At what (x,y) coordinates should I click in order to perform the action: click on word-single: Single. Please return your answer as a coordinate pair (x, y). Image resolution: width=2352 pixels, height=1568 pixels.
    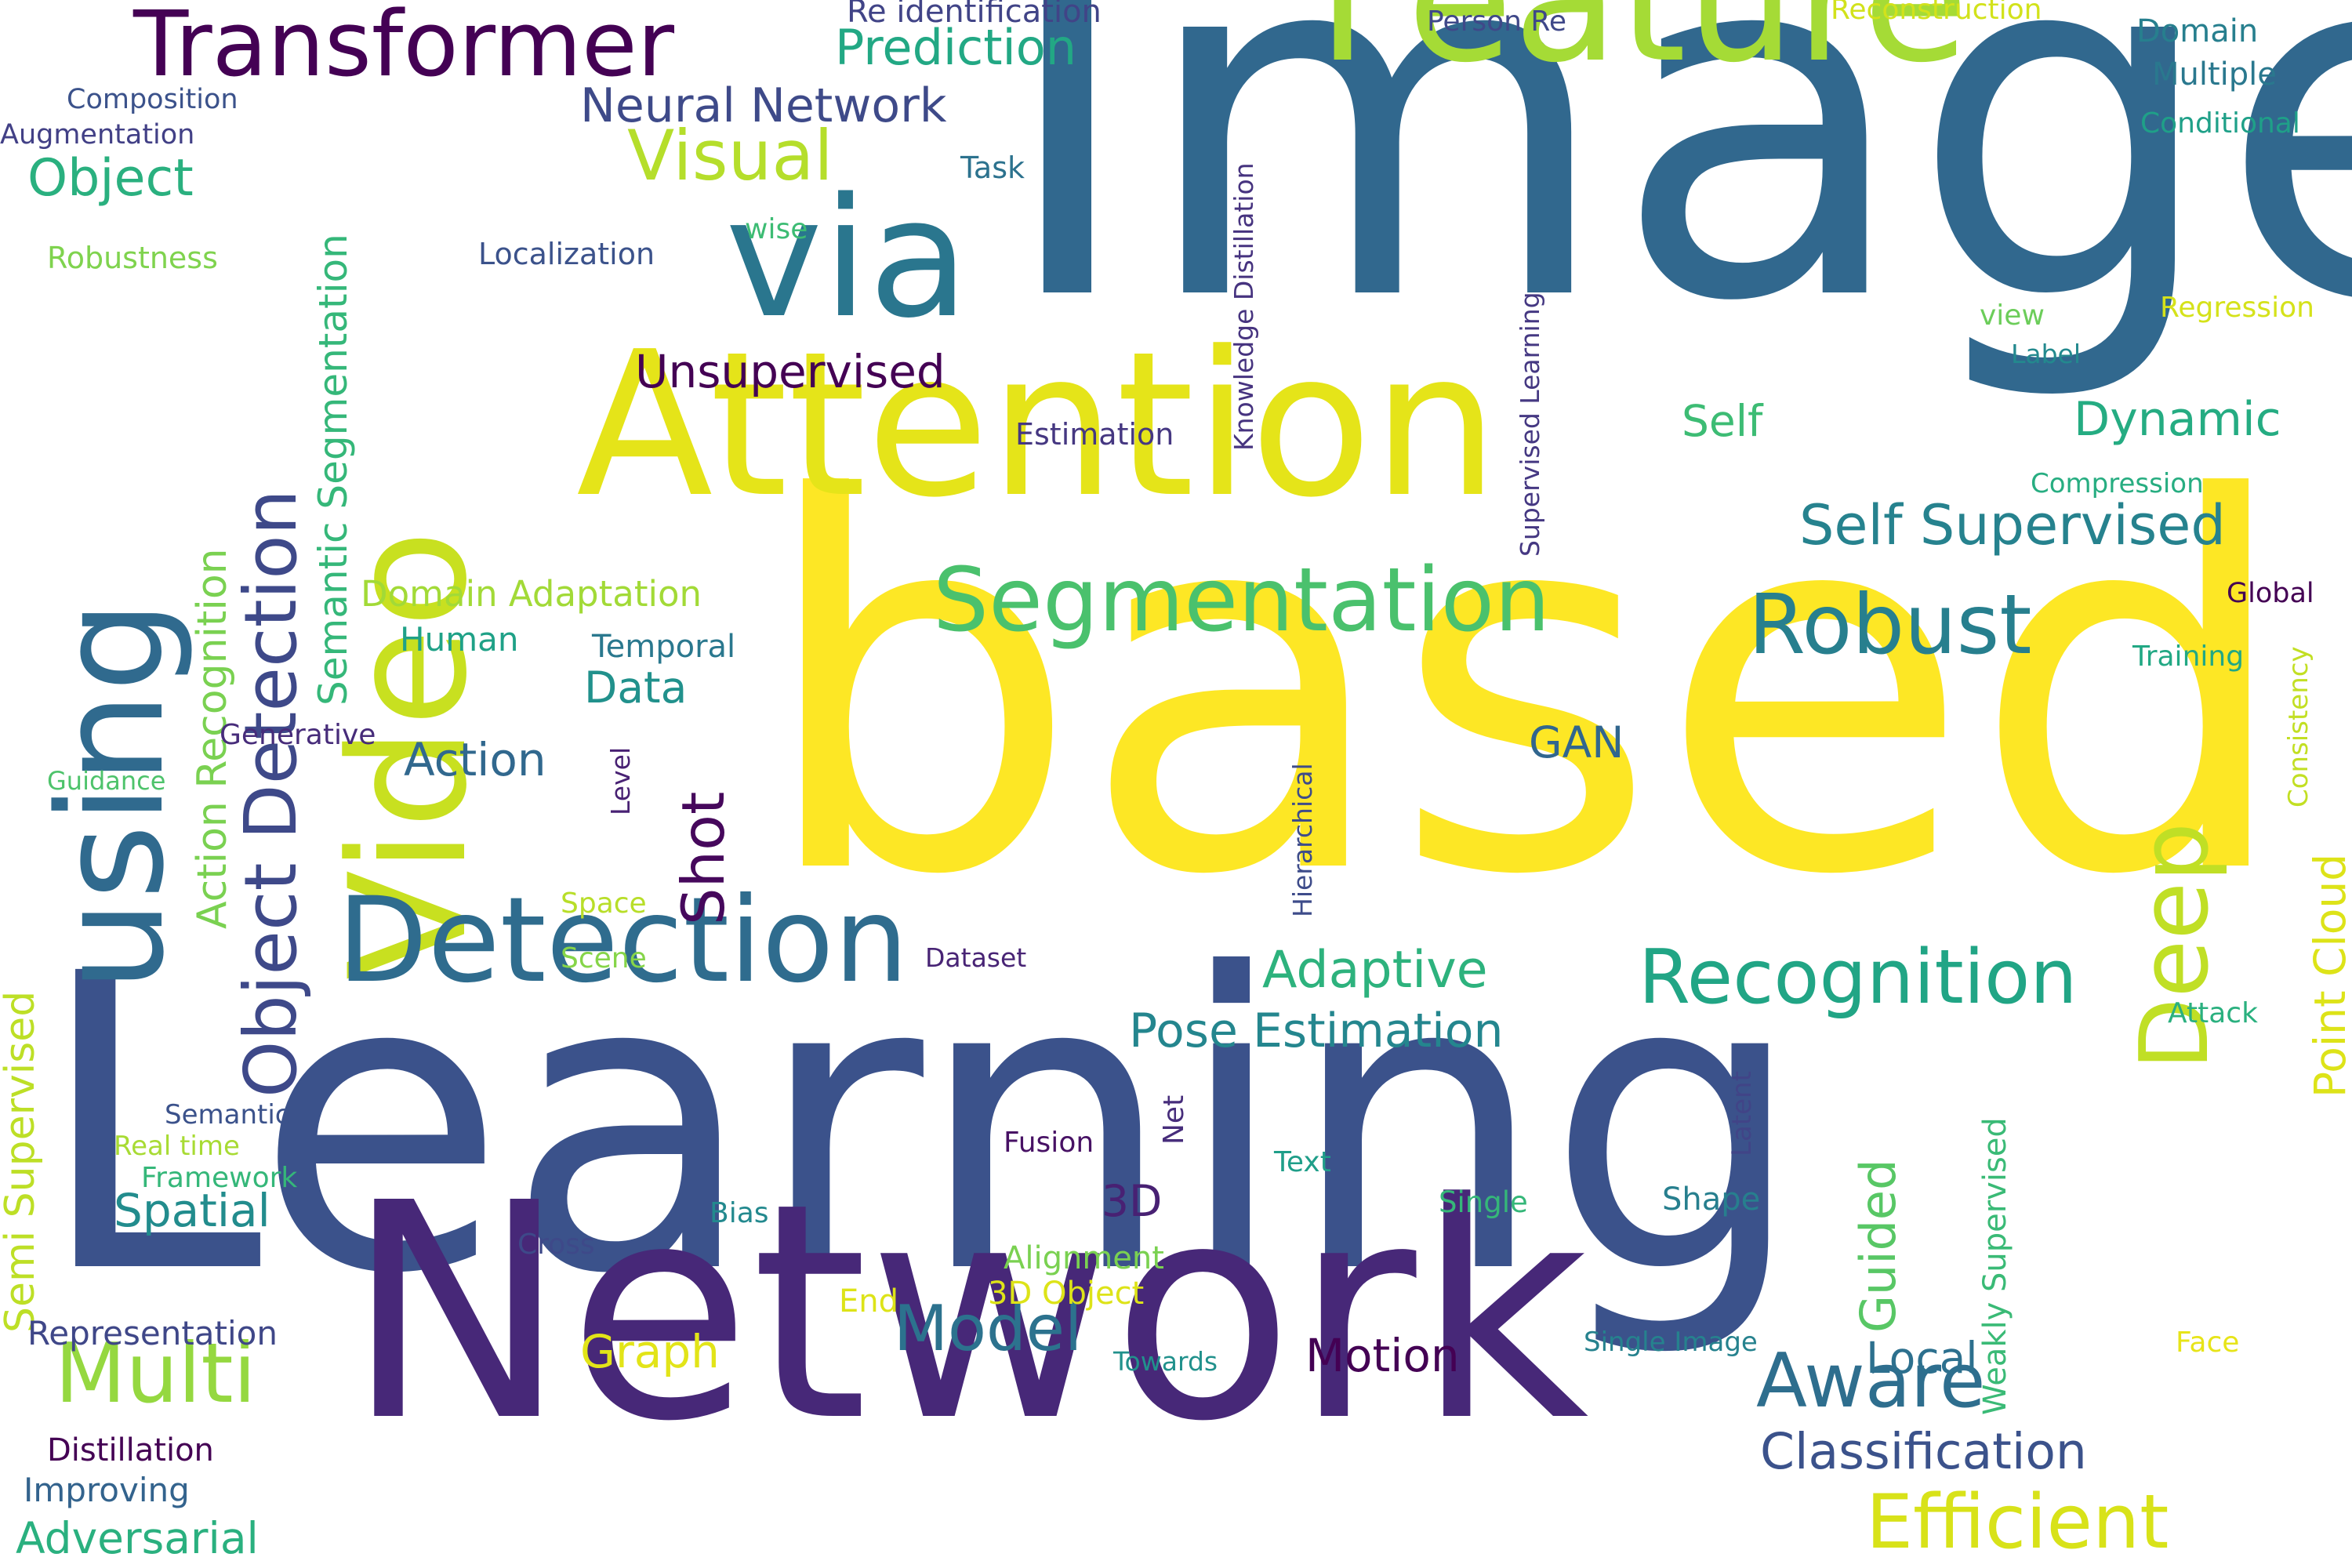
    Looking at the image, I should click on (1483, 1202).